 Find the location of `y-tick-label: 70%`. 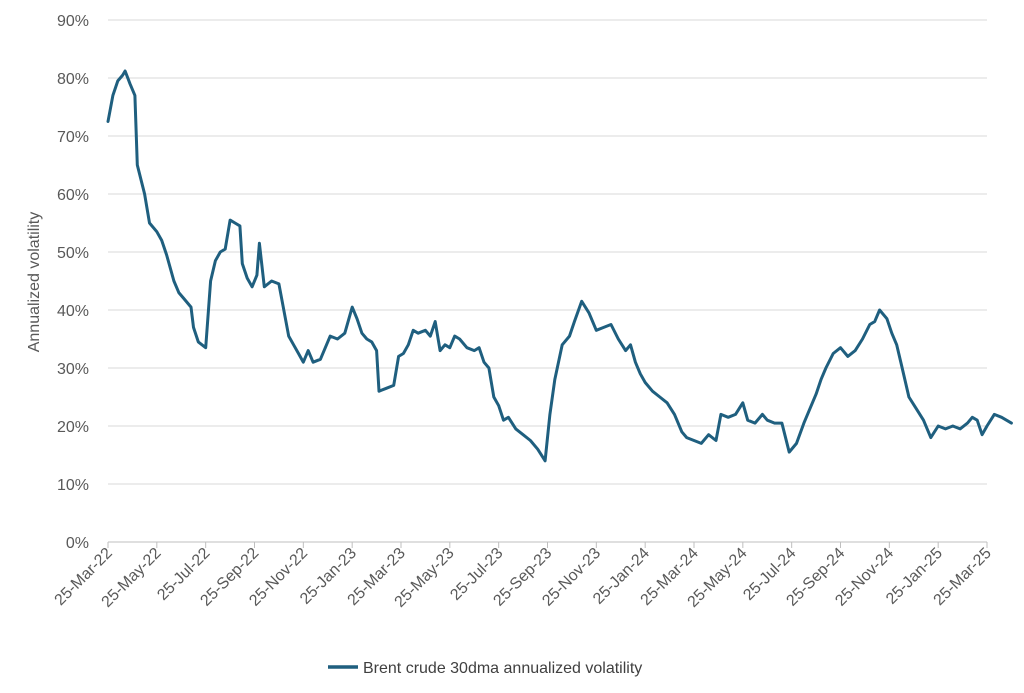

y-tick-label: 70% is located at coordinates (73, 137).